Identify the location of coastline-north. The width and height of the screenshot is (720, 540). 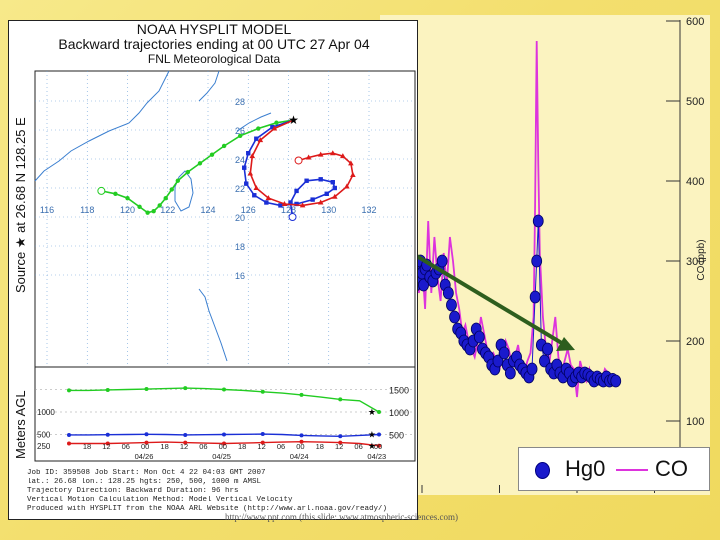
(209, 86).